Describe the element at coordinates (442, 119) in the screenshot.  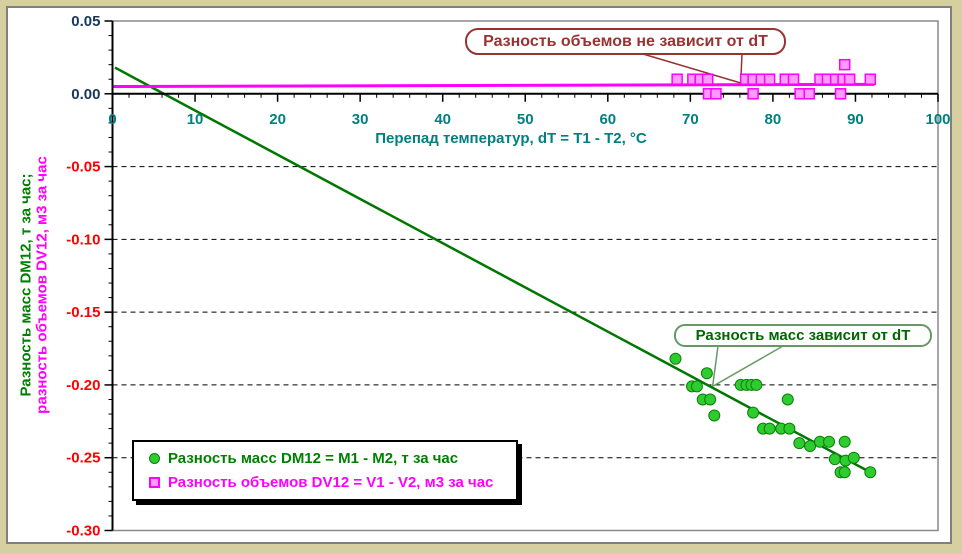
I see `x-tick-label: 40` at that location.